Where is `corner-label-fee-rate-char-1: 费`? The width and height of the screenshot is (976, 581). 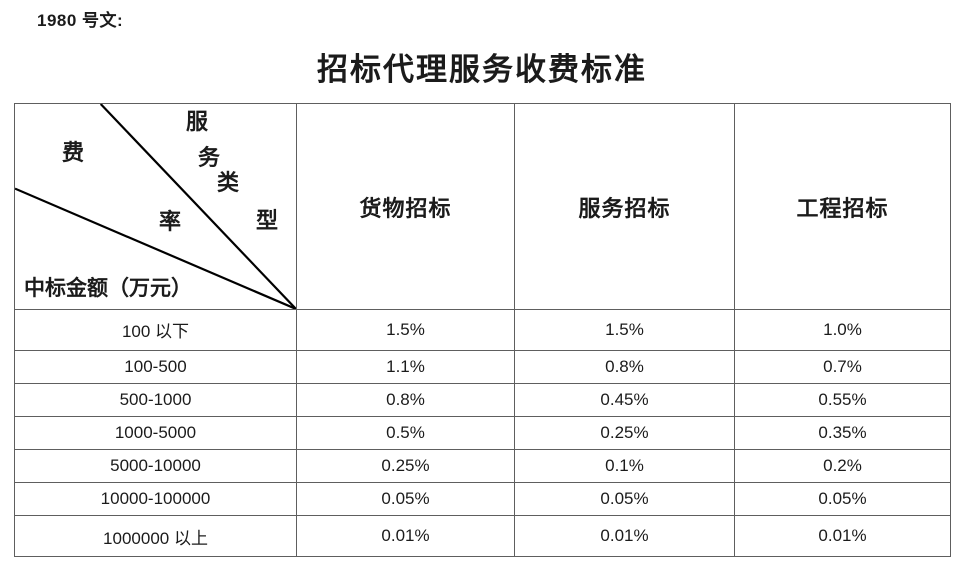 corner-label-fee-rate-char-1: 费 is located at coordinates (73, 152).